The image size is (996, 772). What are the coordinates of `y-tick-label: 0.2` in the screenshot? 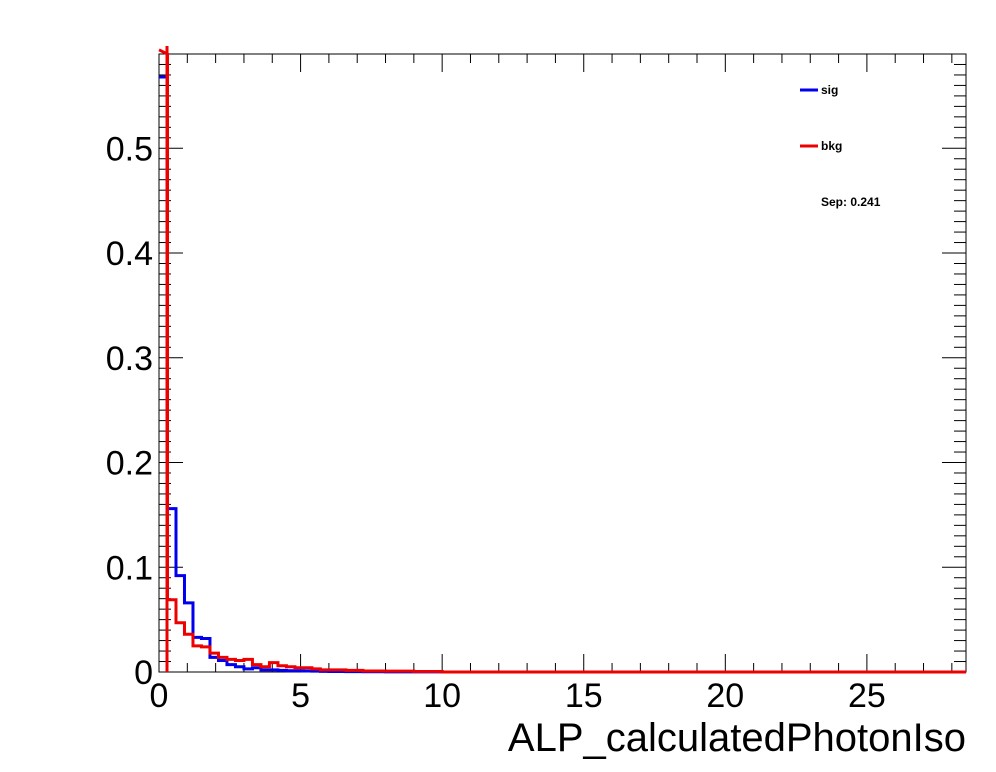 It's located at (129, 464).